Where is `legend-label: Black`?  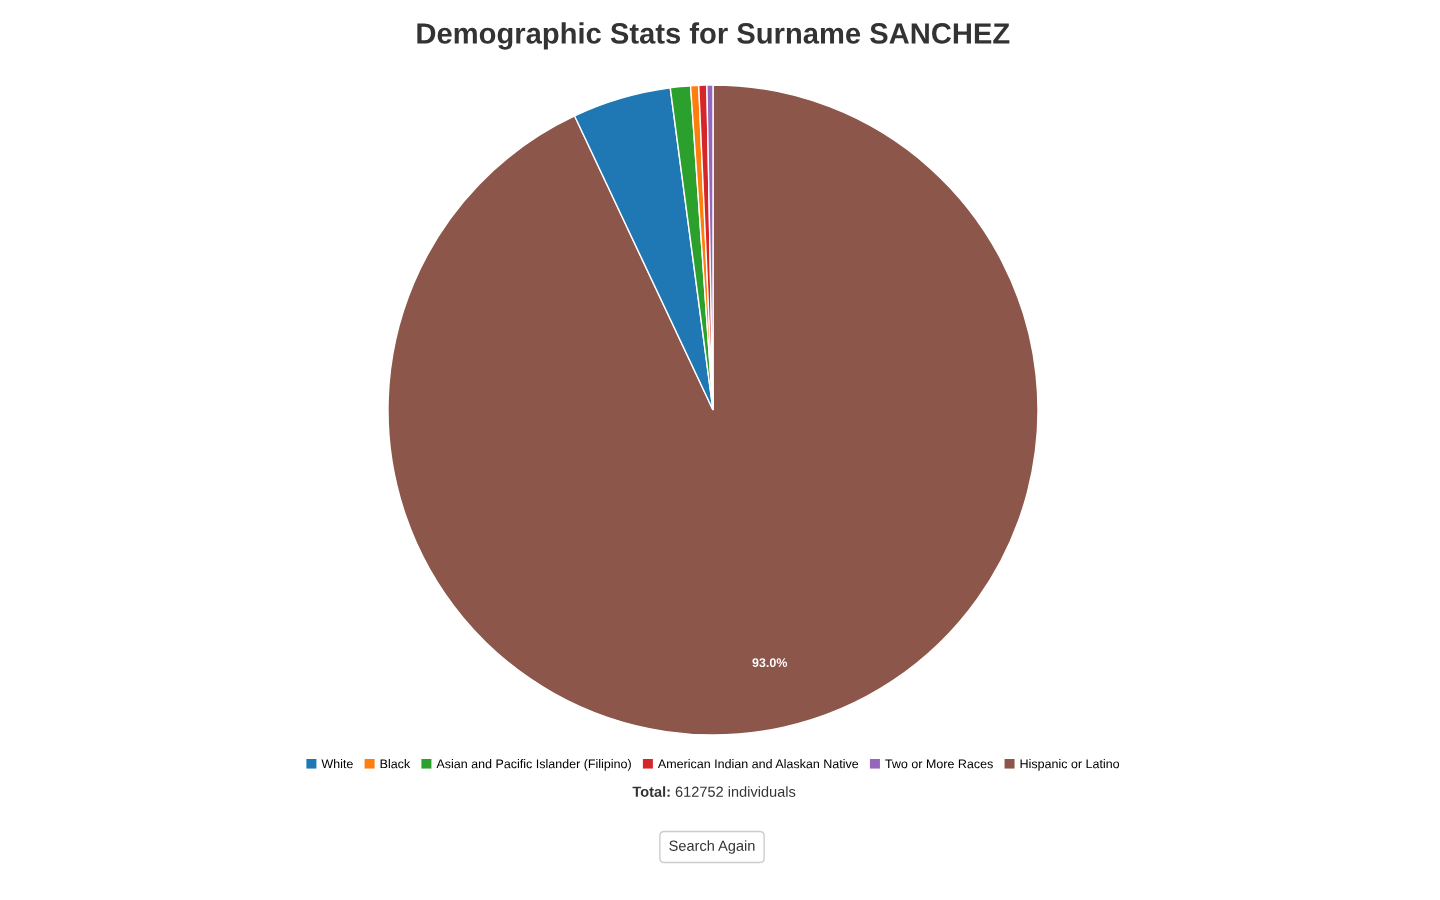
legend-label: Black is located at coordinates (395, 764).